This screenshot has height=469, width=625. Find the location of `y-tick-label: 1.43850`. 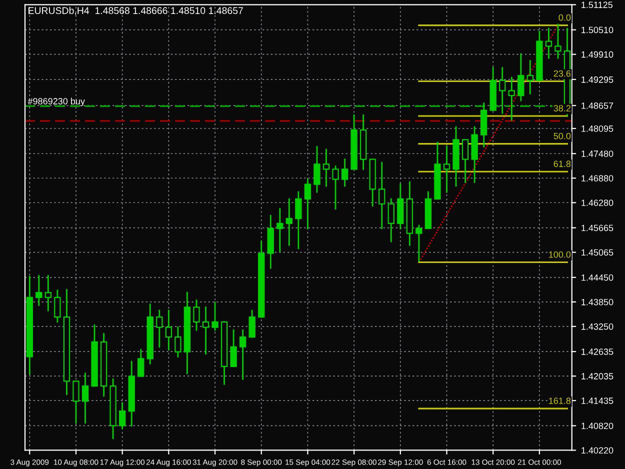

y-tick-label: 1.43850 is located at coordinates (598, 302).